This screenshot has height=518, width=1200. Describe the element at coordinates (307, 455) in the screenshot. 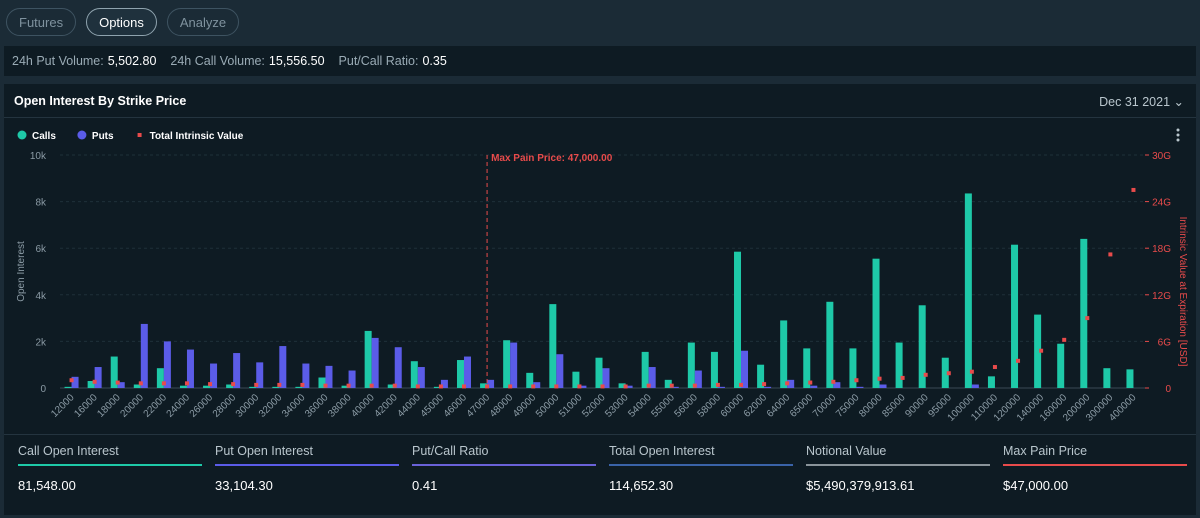

I see `summary-label: Put Open Interest` at that location.